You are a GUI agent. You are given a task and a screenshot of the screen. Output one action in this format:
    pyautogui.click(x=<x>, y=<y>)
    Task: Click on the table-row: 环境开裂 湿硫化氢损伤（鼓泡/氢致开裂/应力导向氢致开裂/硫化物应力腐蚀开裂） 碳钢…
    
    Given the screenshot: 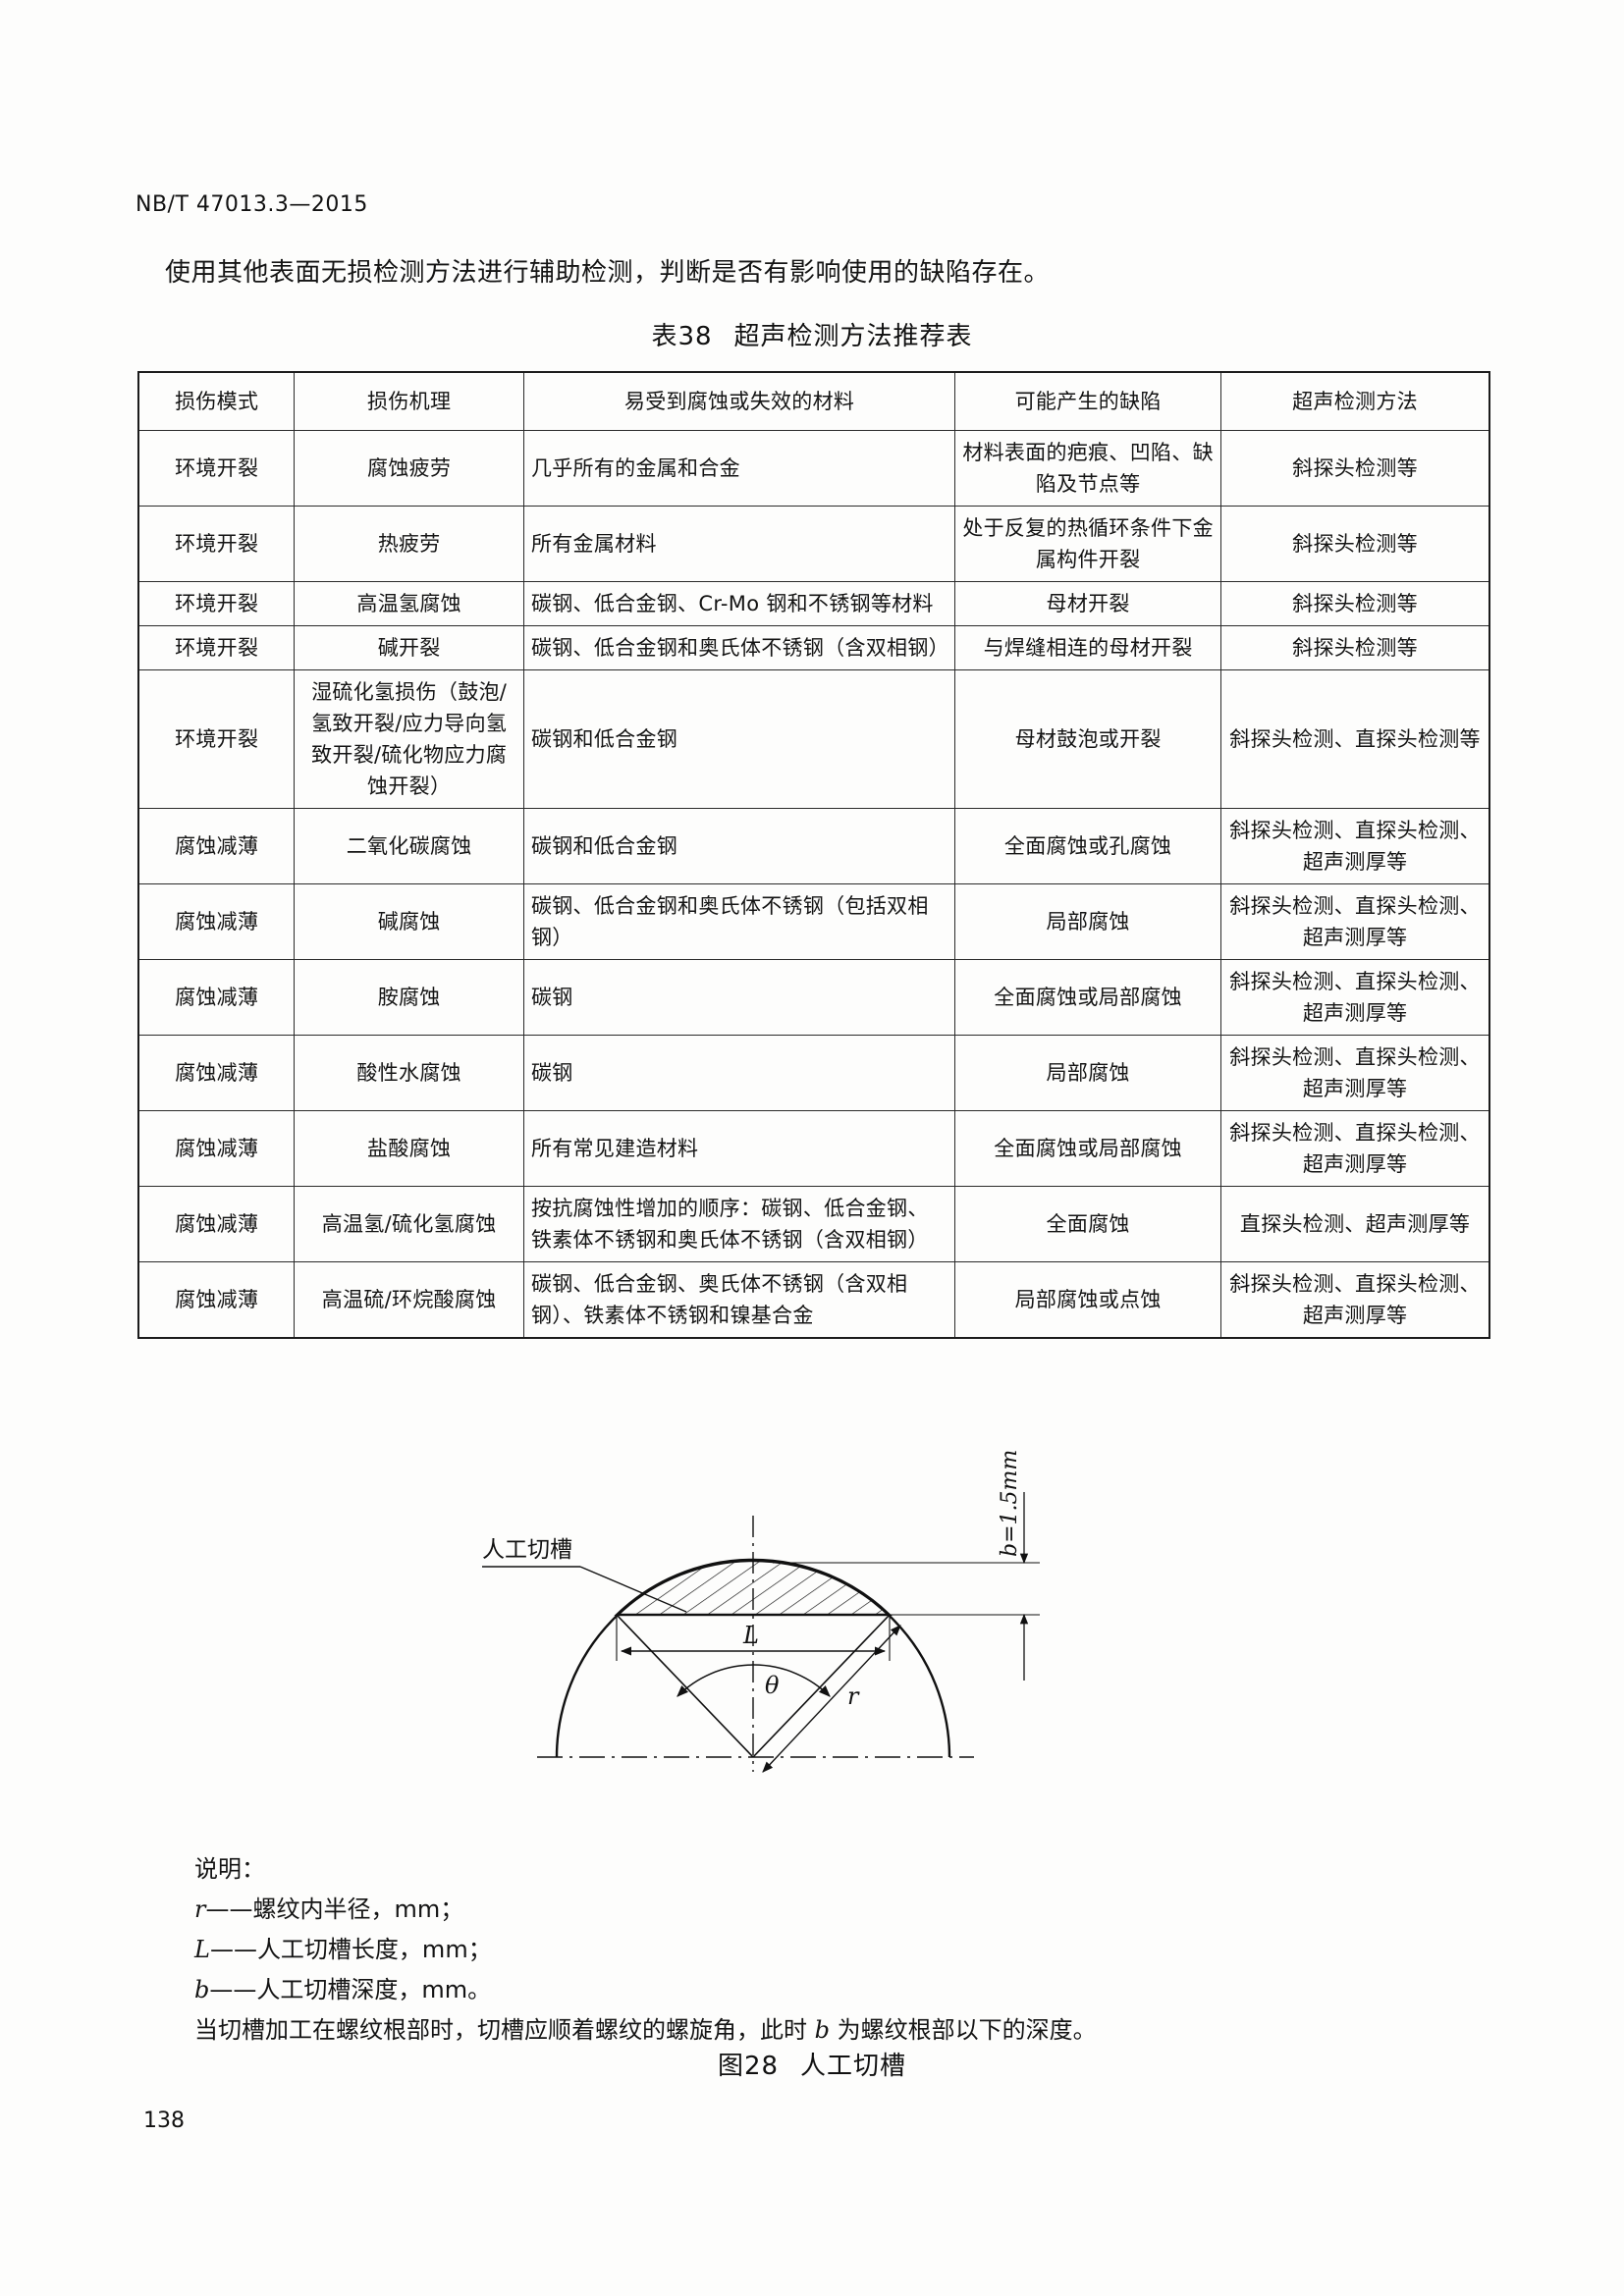 What is the action you would take?
    pyautogui.click(x=813, y=739)
    